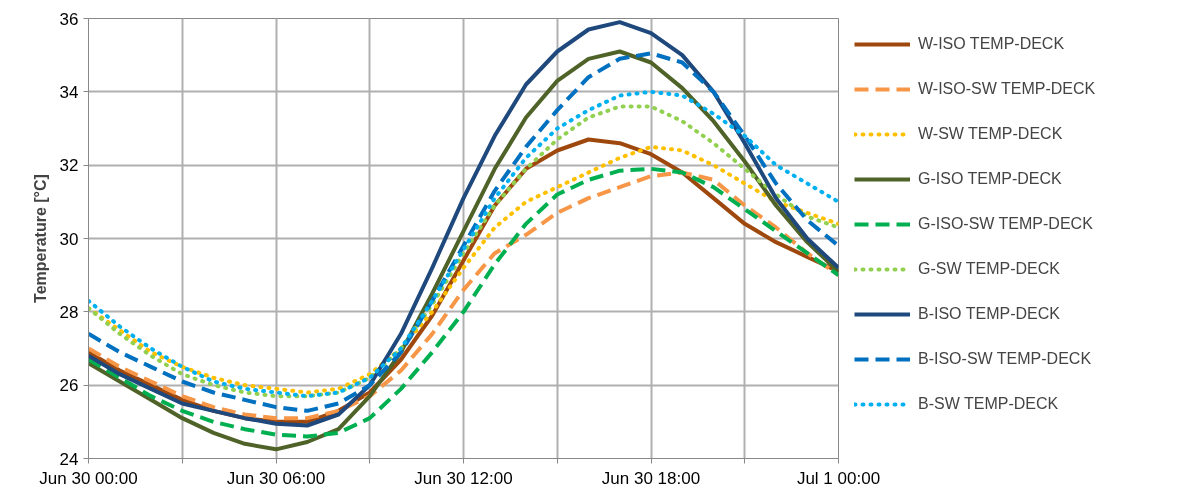  I want to click on y-tick-label: 36, so click(69, 19).